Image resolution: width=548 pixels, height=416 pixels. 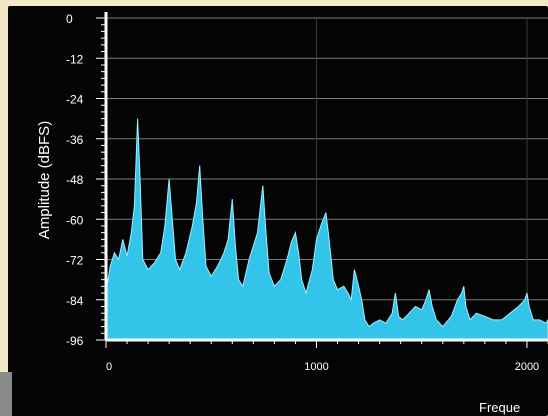 I want to click on y-axis-label: Amplitude (dBFS), so click(x=44, y=180).